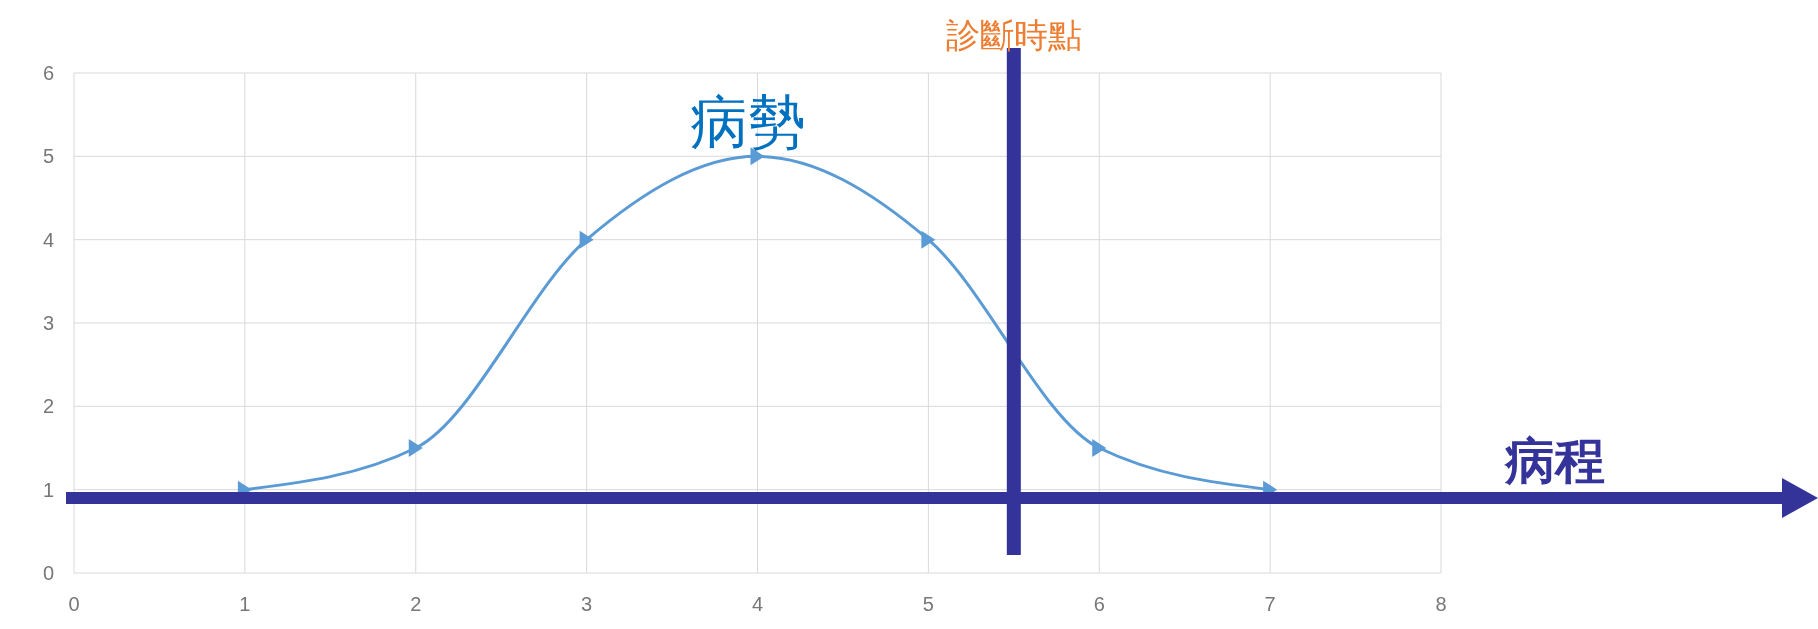 The width and height of the screenshot is (1818, 629). What do you see at coordinates (48, 489) in the screenshot?
I see `y-tick-label: 1` at bounding box center [48, 489].